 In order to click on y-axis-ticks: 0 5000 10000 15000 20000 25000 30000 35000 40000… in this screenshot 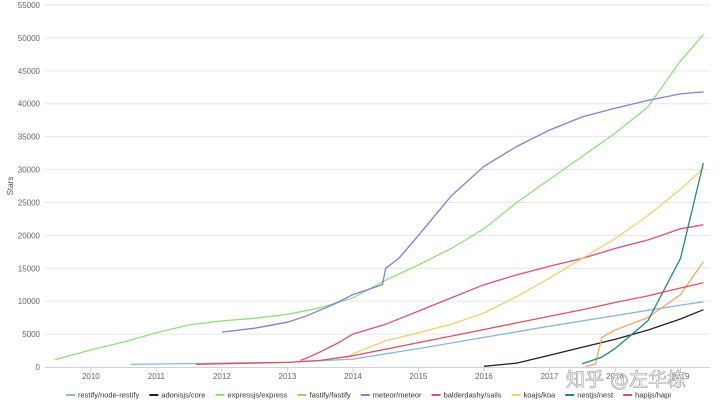, I will do `click(29, 186)`.